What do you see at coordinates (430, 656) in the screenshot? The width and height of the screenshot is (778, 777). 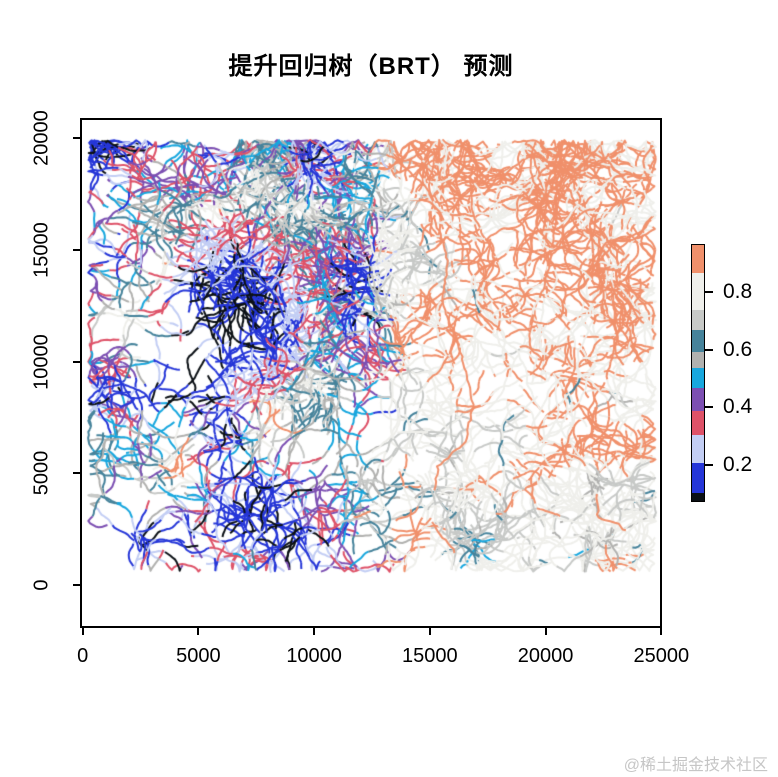 I see `x-tick-label: 15000` at bounding box center [430, 656].